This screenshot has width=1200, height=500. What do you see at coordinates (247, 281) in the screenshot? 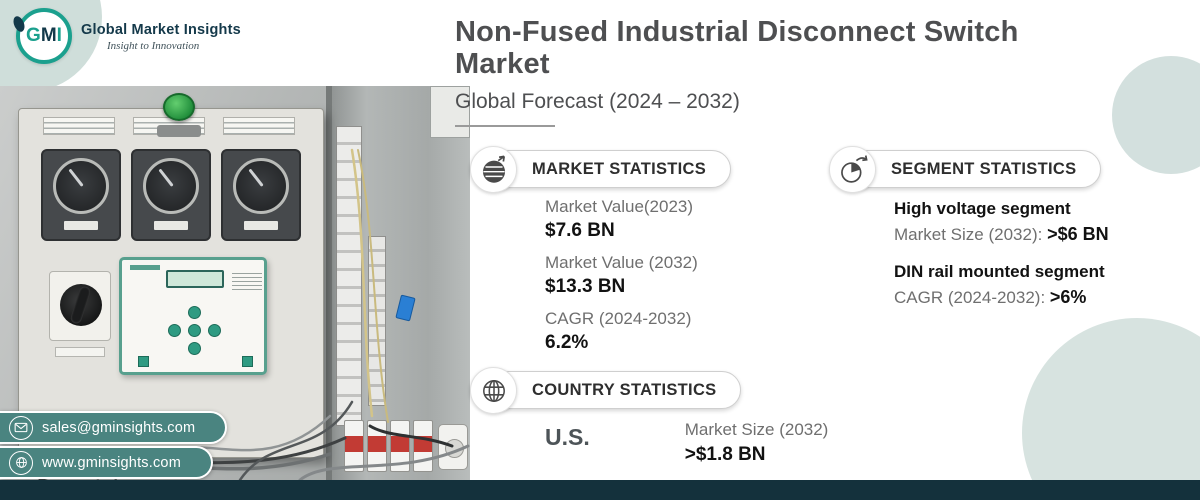
I see `relay-text-lines` at bounding box center [247, 281].